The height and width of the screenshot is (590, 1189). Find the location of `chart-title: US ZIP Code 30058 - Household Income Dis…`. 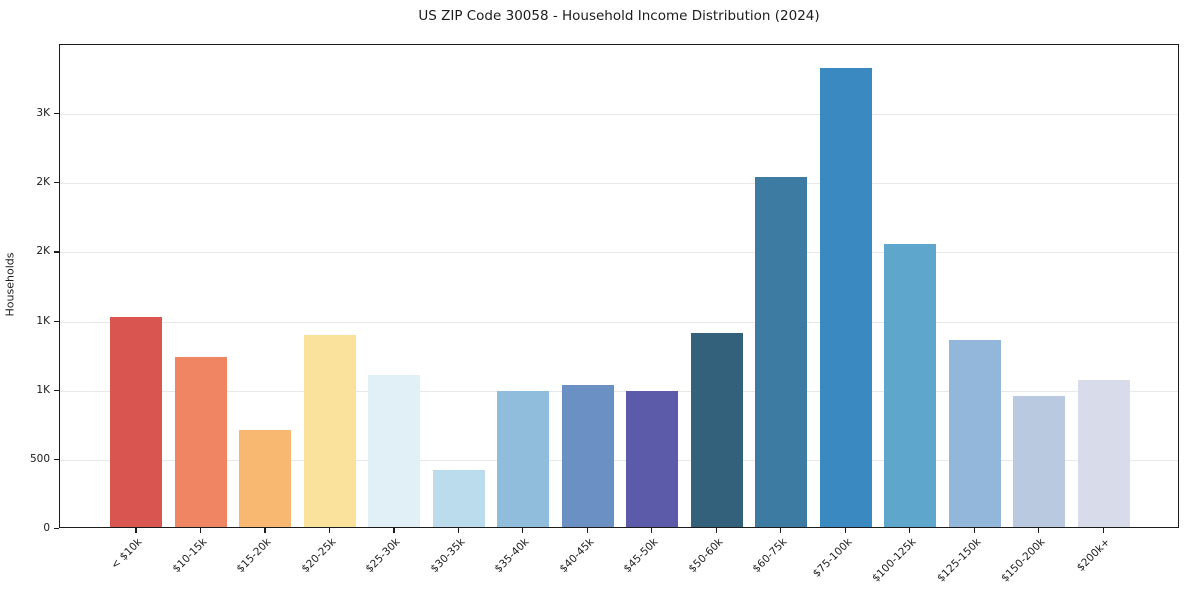

chart-title: US ZIP Code 30058 - Household Income Dis… is located at coordinates (619, 16).